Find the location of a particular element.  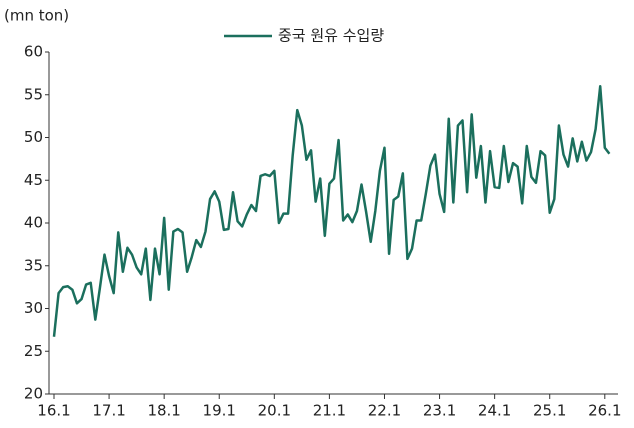

y-tick-label: 35 is located at coordinates (33, 265).